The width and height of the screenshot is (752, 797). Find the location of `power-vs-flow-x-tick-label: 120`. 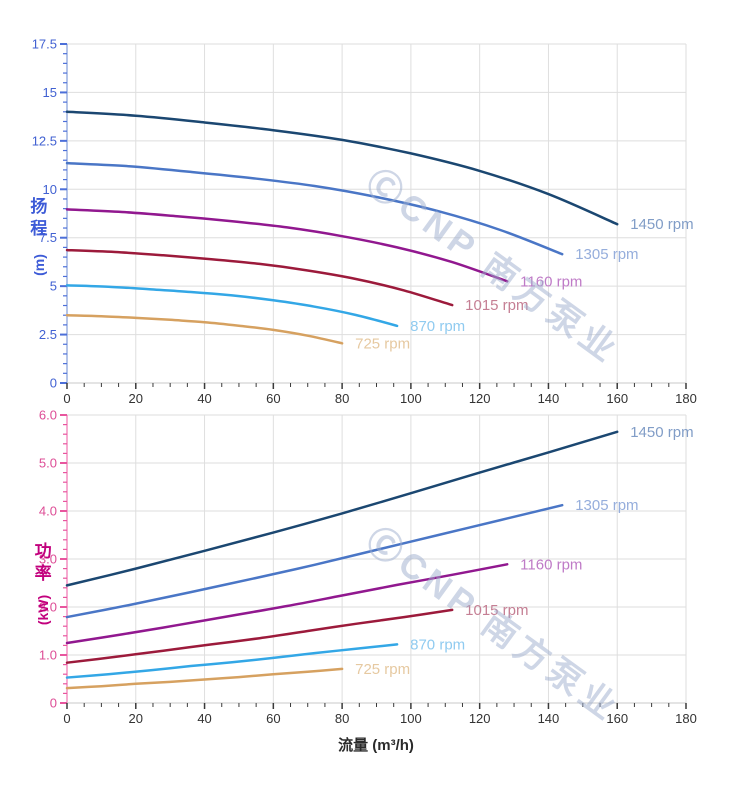

power-vs-flow-x-tick-label: 120 is located at coordinates (480, 718).